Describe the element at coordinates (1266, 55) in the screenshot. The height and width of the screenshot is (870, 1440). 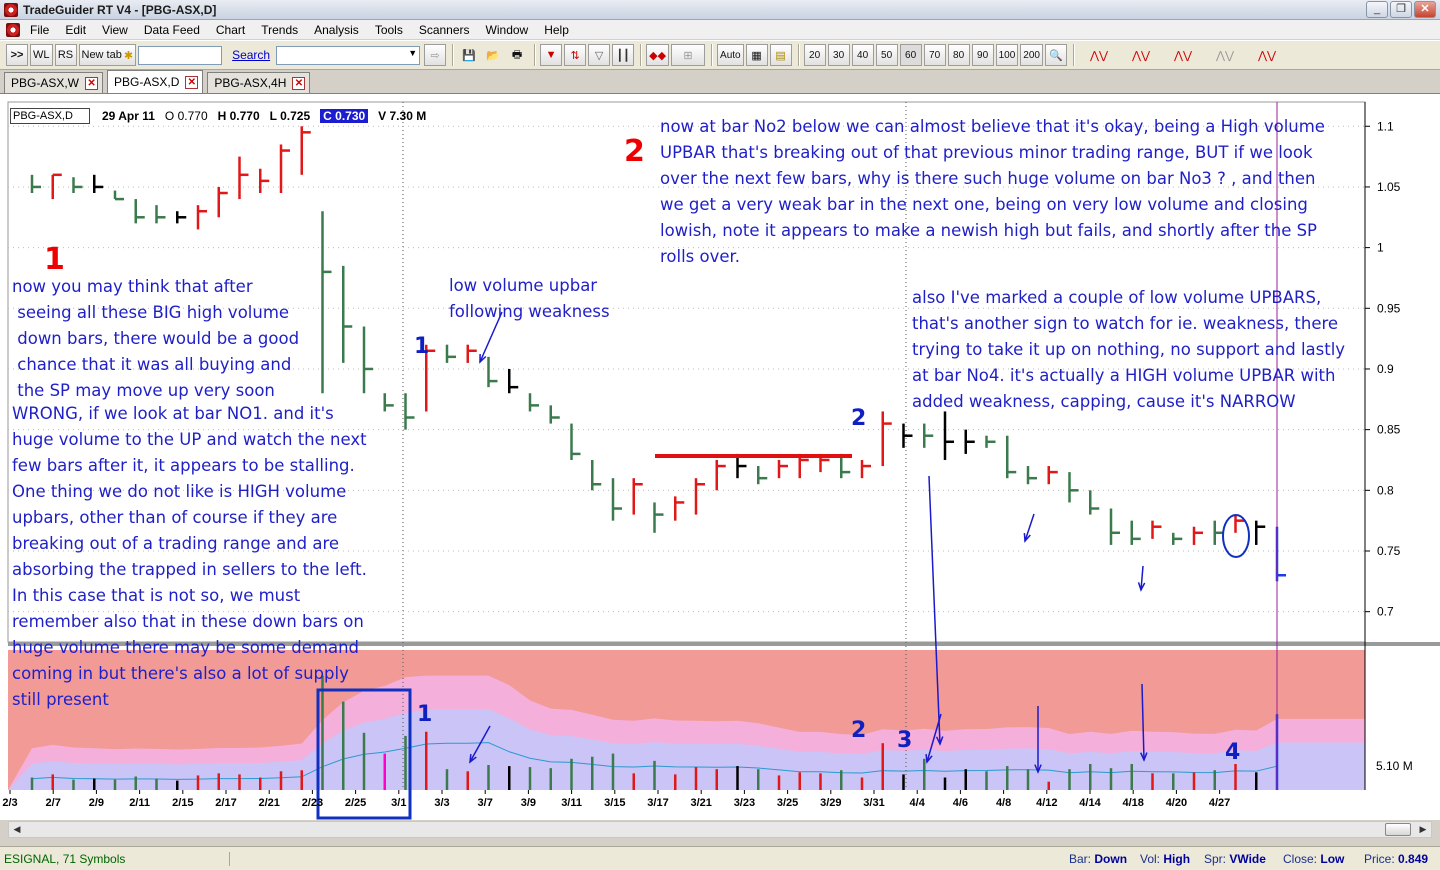
I see `trend-line-icon-5: ⋀⋁` at that location.